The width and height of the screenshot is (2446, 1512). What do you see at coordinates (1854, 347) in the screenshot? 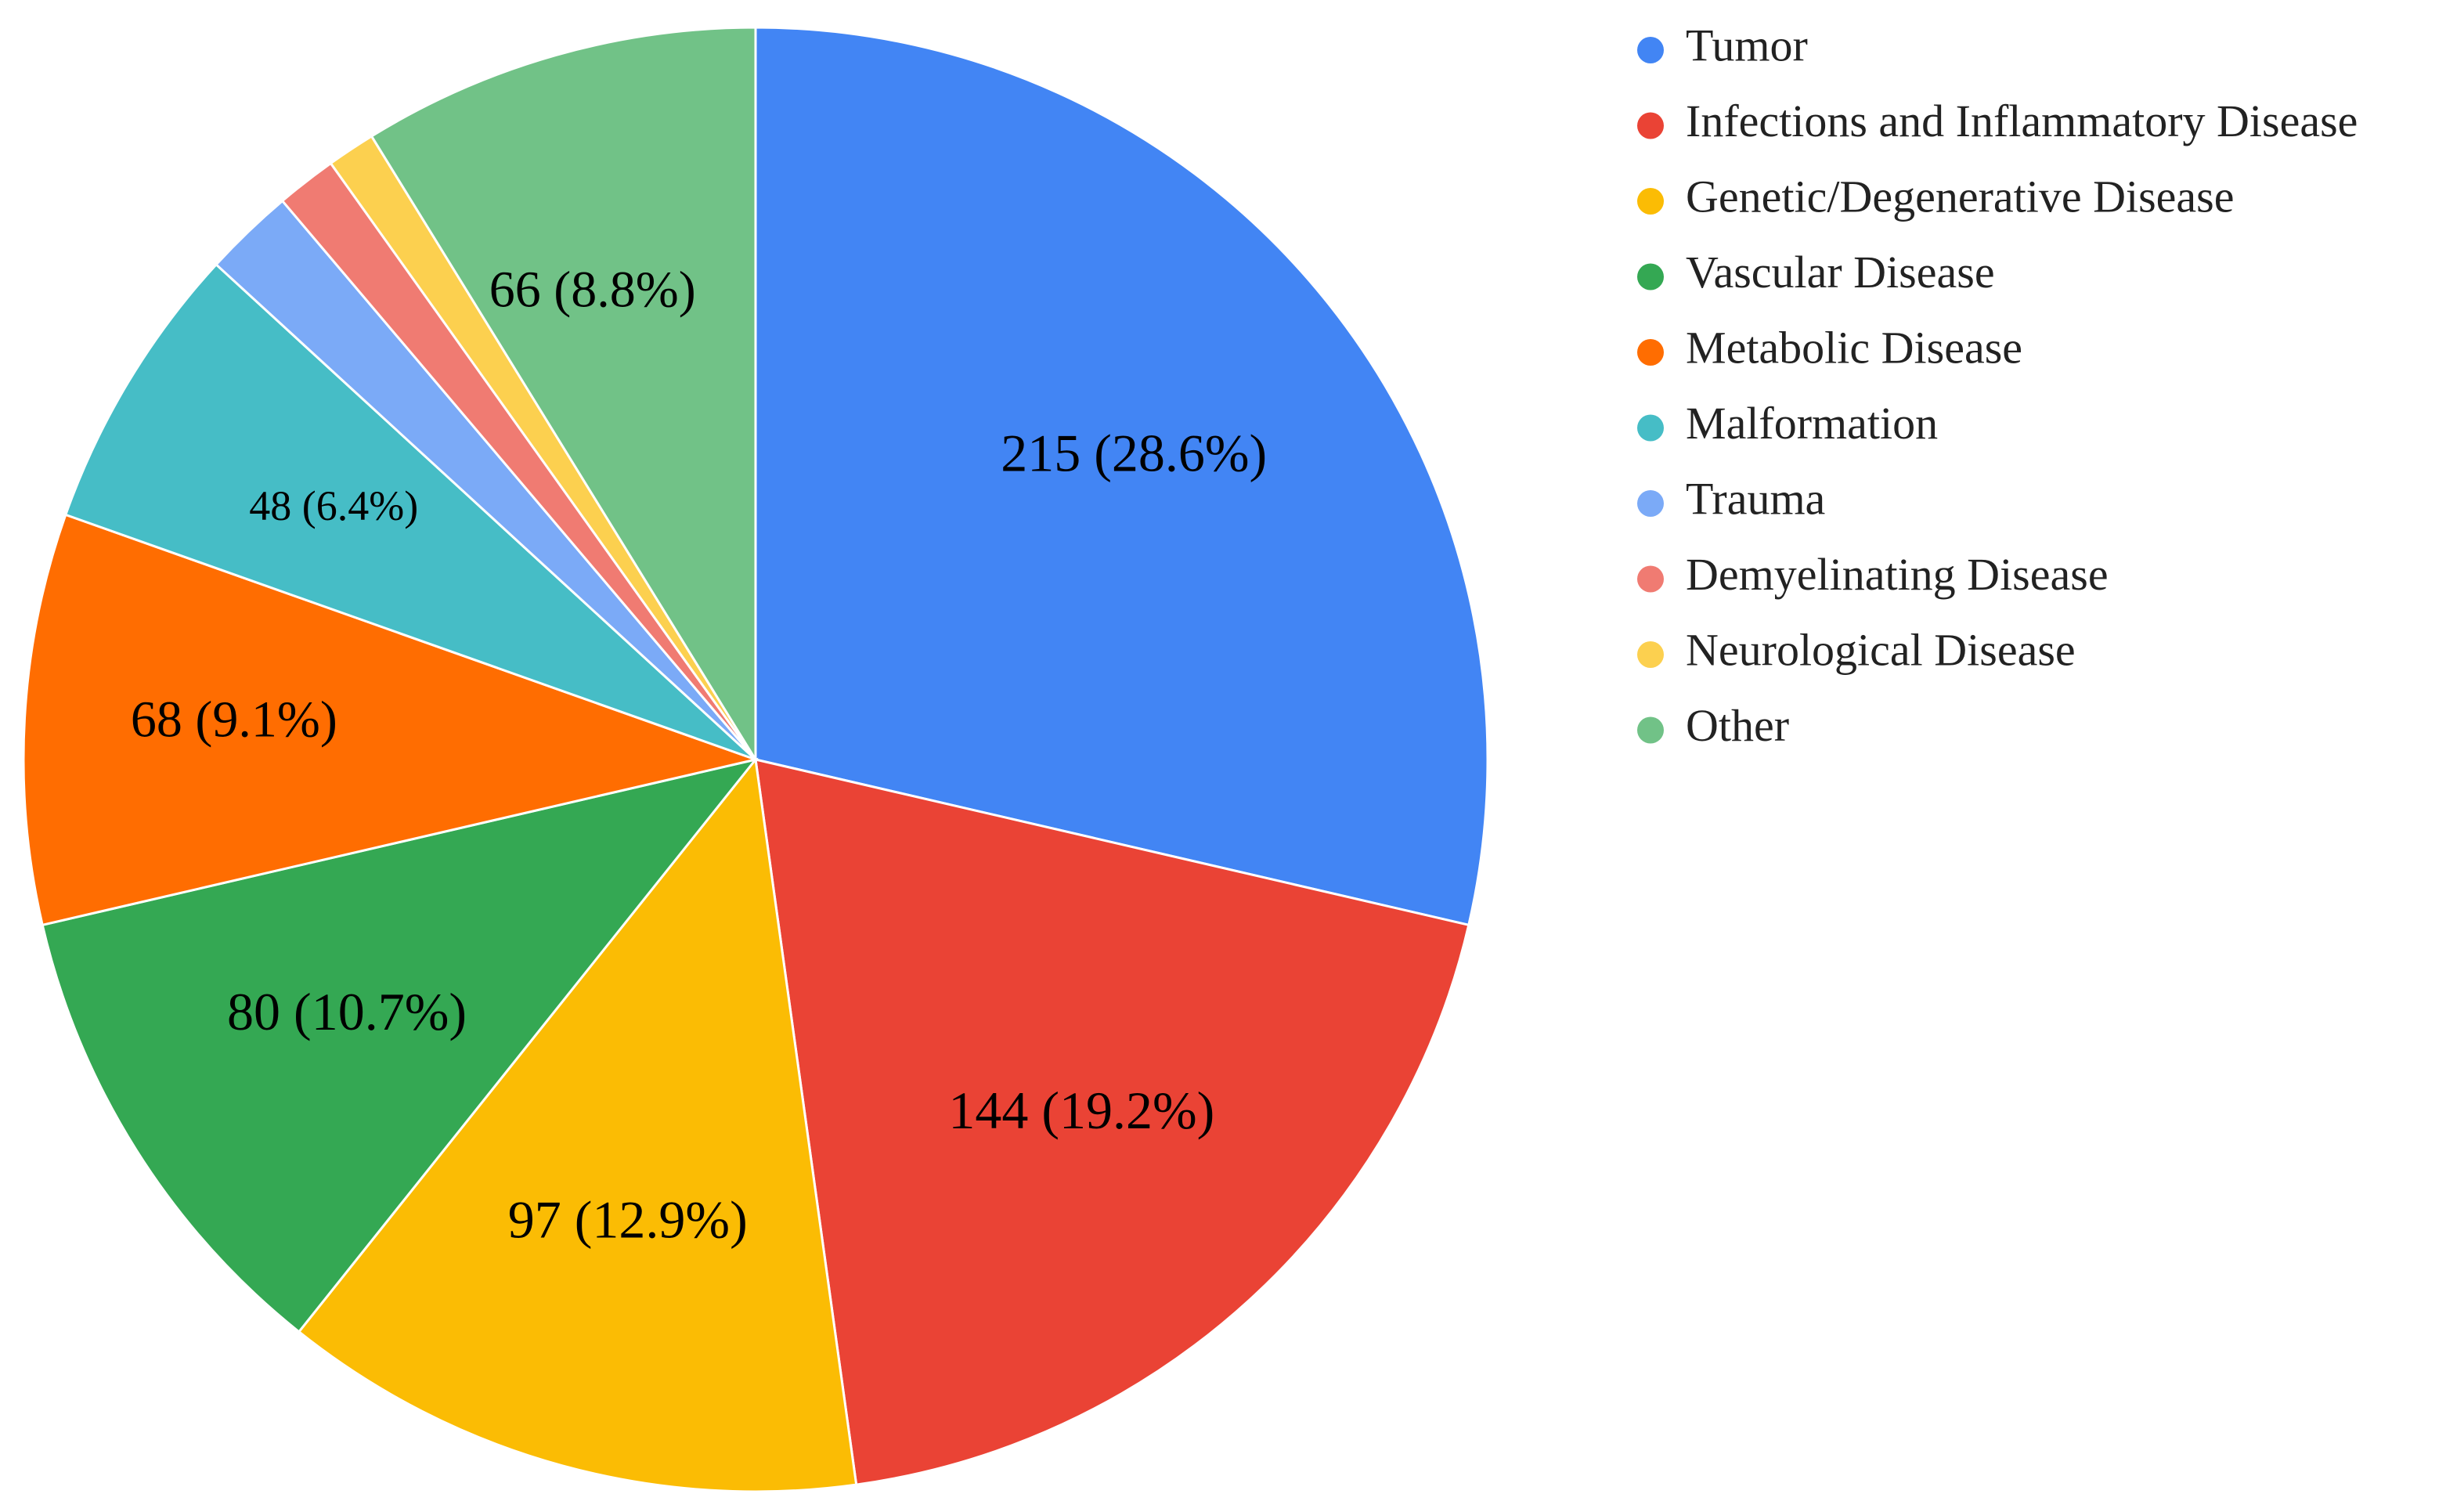
I see `legend-label: Metabolic Disease` at bounding box center [1854, 347].